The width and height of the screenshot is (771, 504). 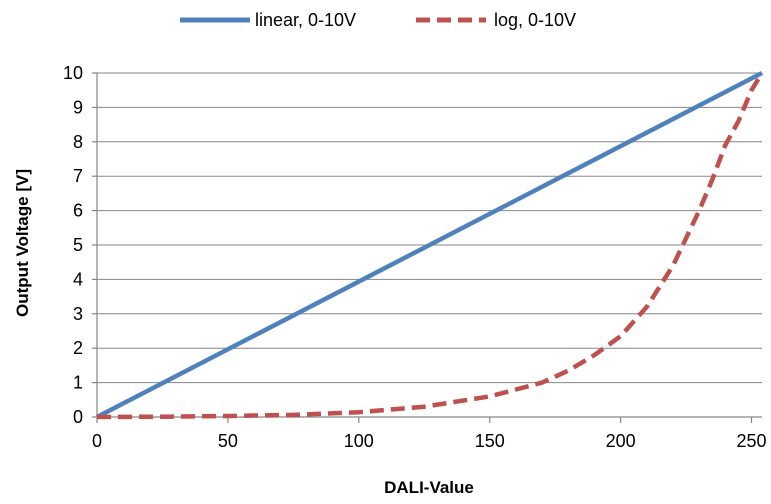 What do you see at coordinates (78, 176) in the screenshot?
I see `y-tick-label: 7` at bounding box center [78, 176].